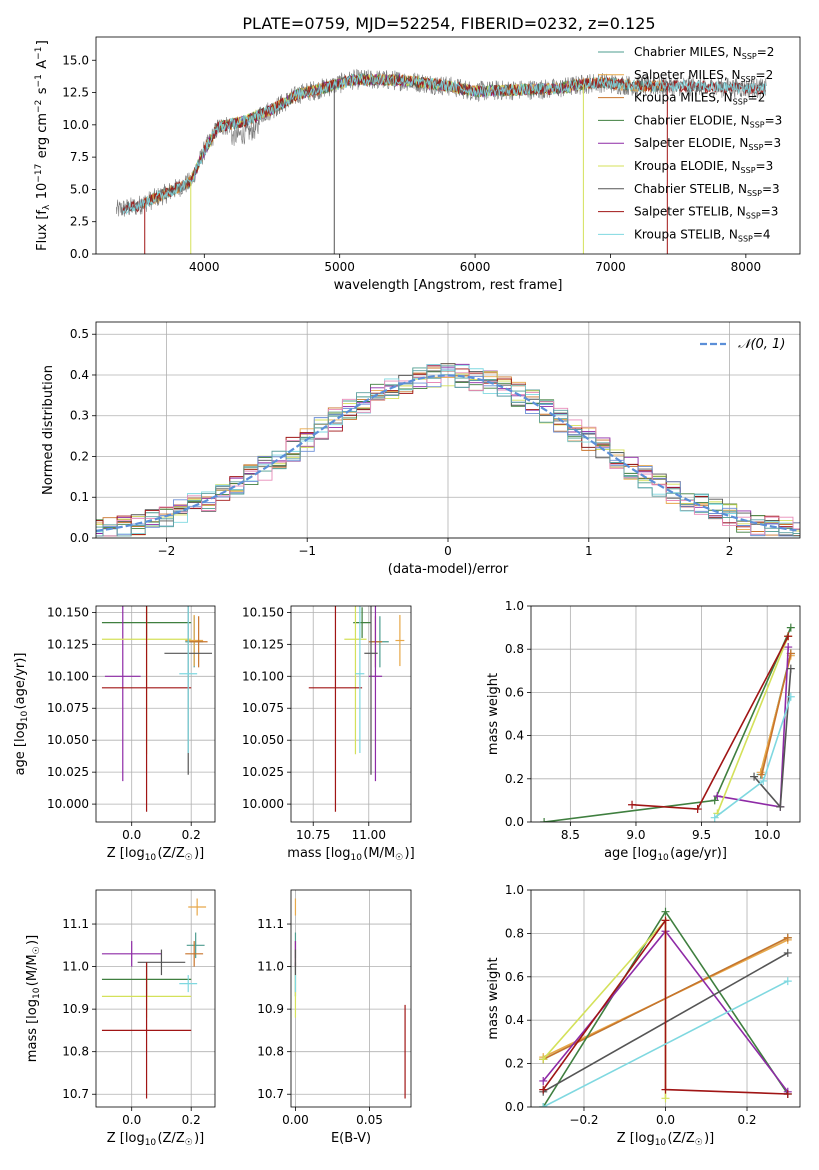 The image size is (819, 1170). I want to click on x-tick-label: 9.5, so click(701, 835).